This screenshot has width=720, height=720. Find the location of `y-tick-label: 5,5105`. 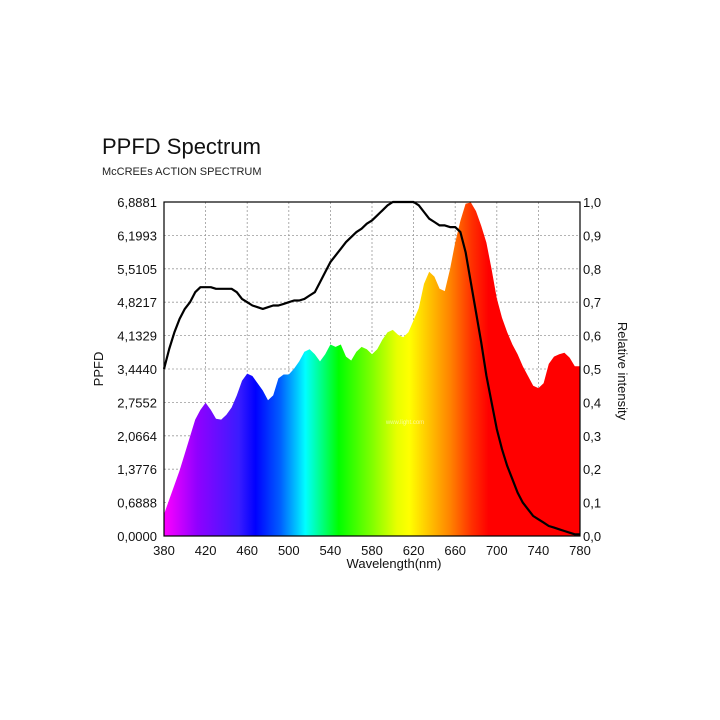

y-tick-label: 5,5105 is located at coordinates (137, 269).